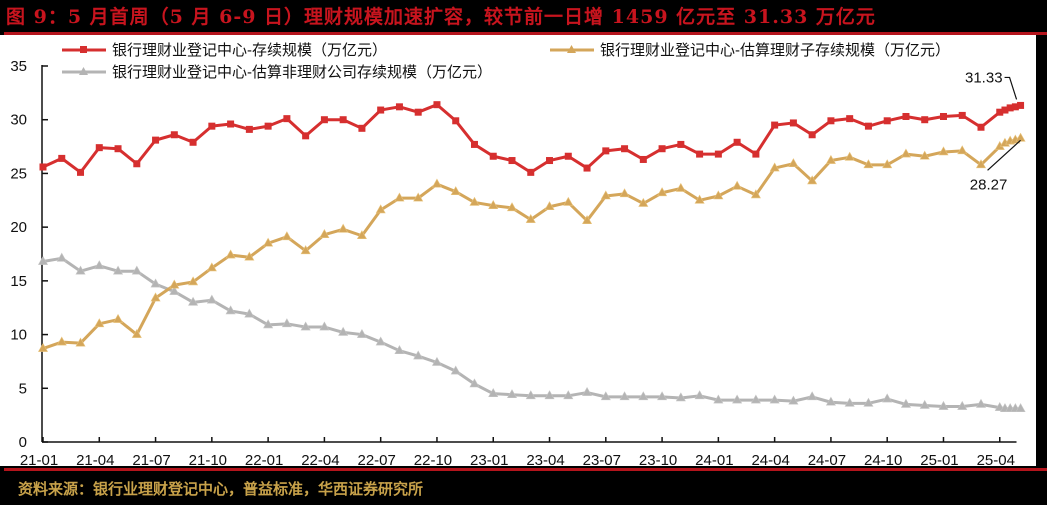  I want to click on x-tick-label: 23-07, so click(602, 459).